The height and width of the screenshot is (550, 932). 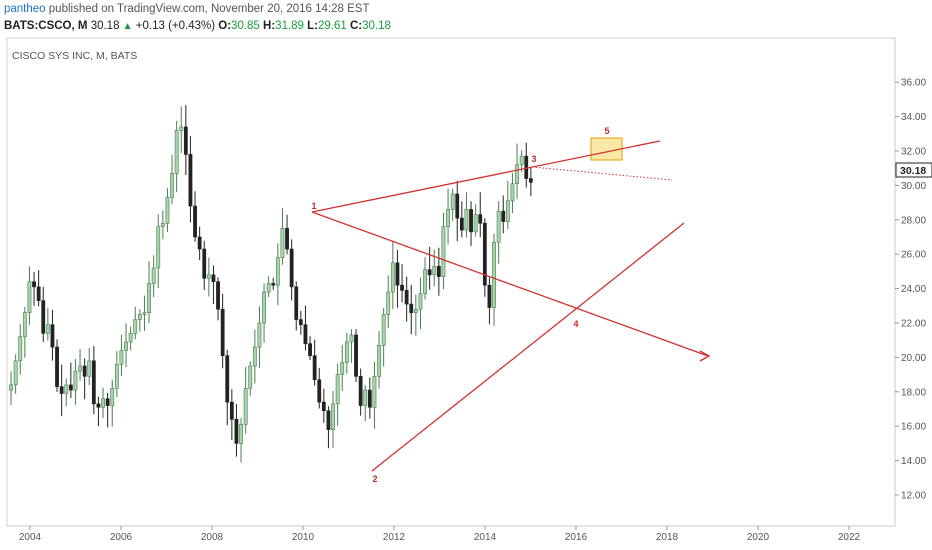 I want to click on low-value: 29.61, so click(x=332, y=26).